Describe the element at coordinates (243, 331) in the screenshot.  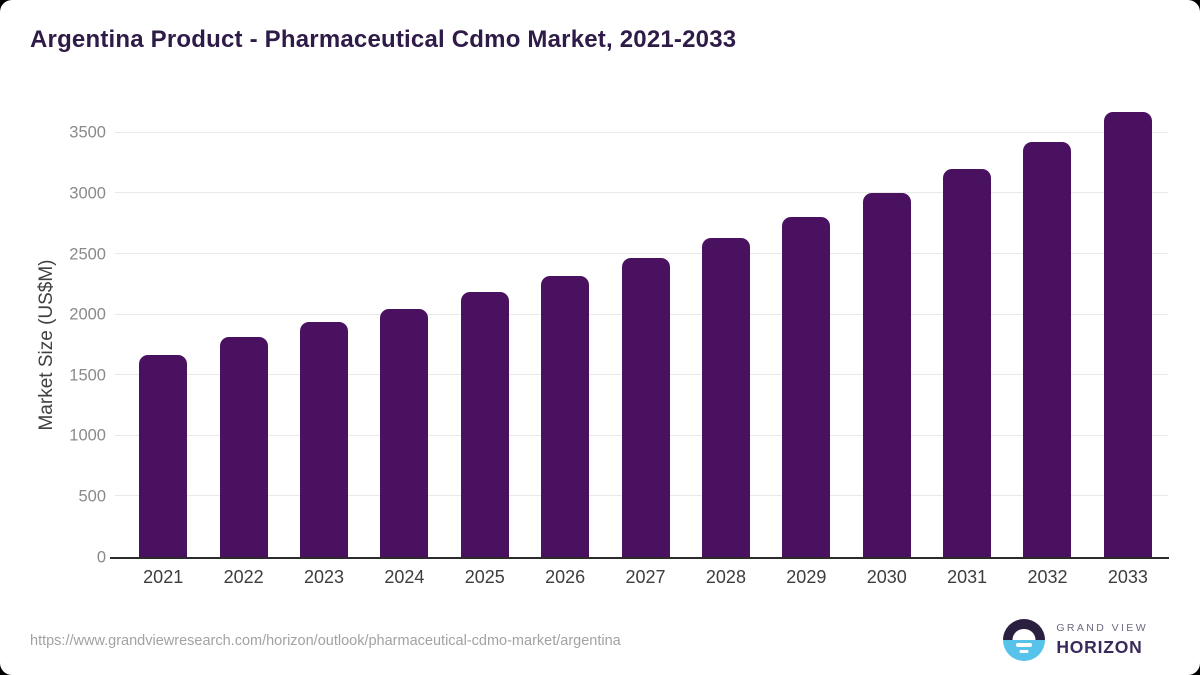
I see `bar-cell-2022` at that location.